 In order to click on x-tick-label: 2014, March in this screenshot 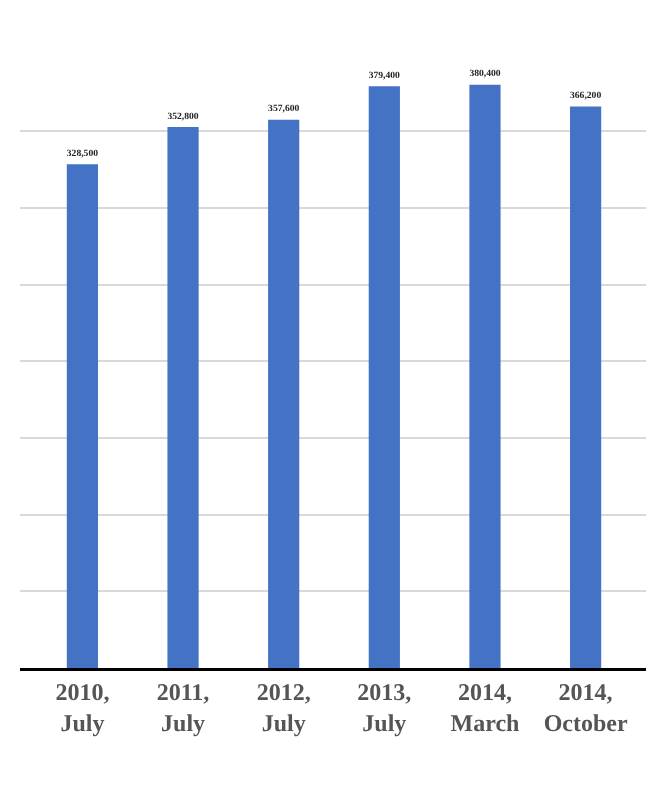, I will do `click(485, 707)`.